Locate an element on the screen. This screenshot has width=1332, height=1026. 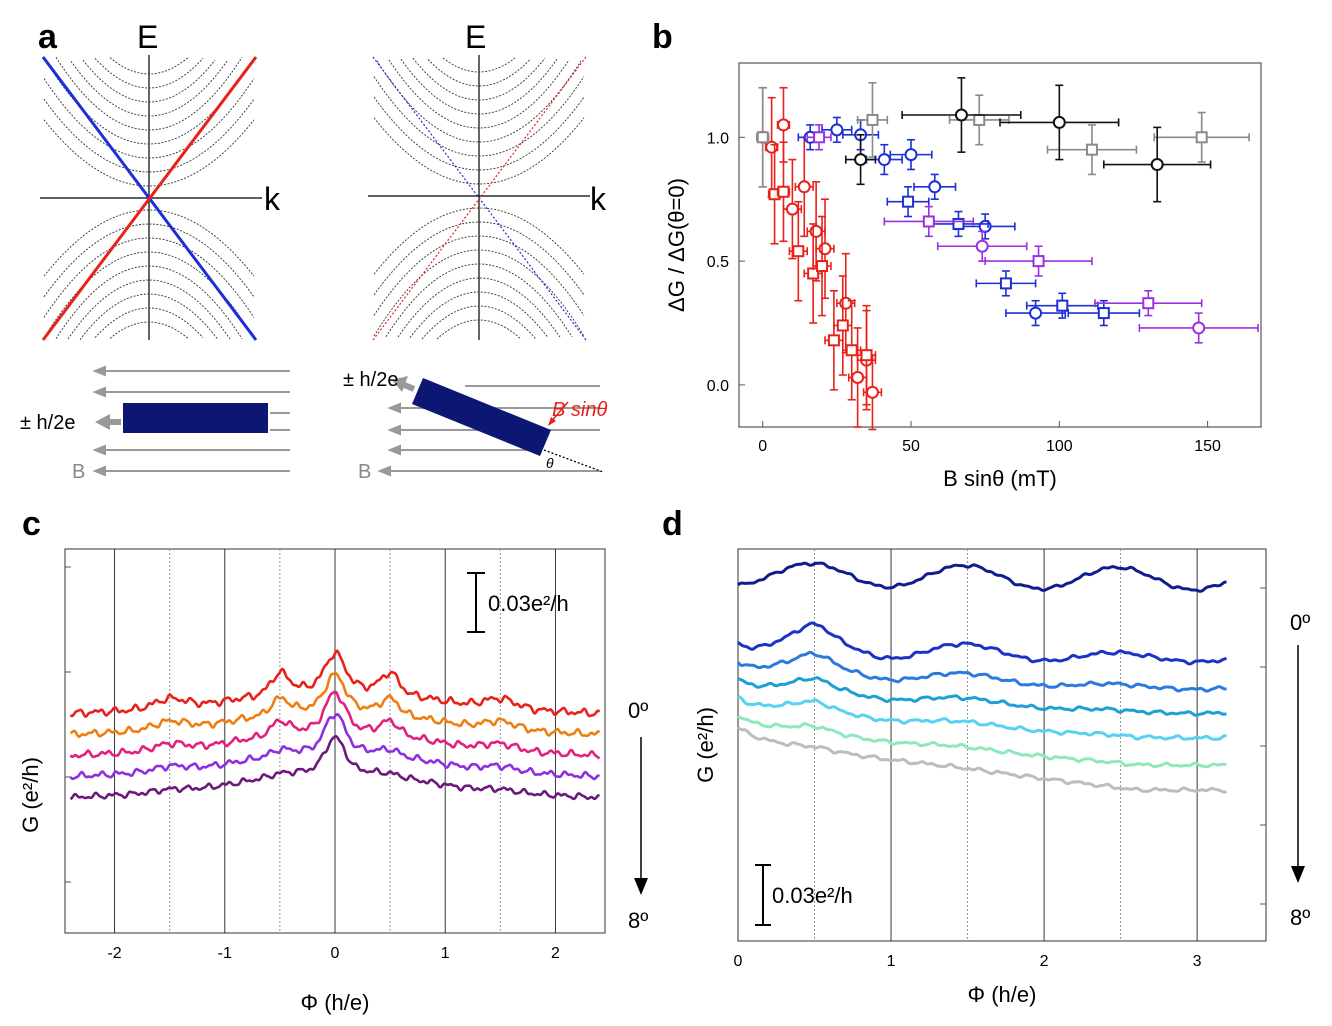
y-axis-label: ΔG / ΔG(θ=0) is located at coordinates (676, 245).